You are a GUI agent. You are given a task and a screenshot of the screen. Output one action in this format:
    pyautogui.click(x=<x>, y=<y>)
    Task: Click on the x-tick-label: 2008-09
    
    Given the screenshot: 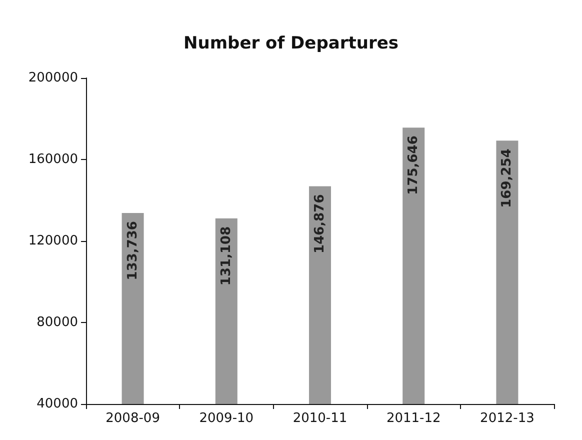 What is the action you would take?
    pyautogui.click(x=133, y=418)
    